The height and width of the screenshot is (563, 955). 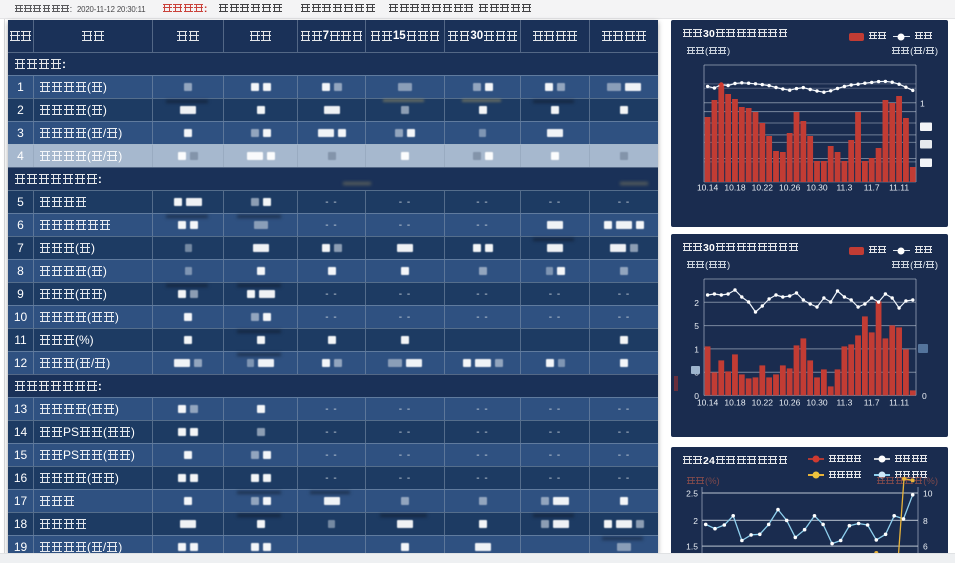 What do you see at coordinates (692, 494) in the screenshot?
I see `svg-text: 2.5` at bounding box center [692, 494].